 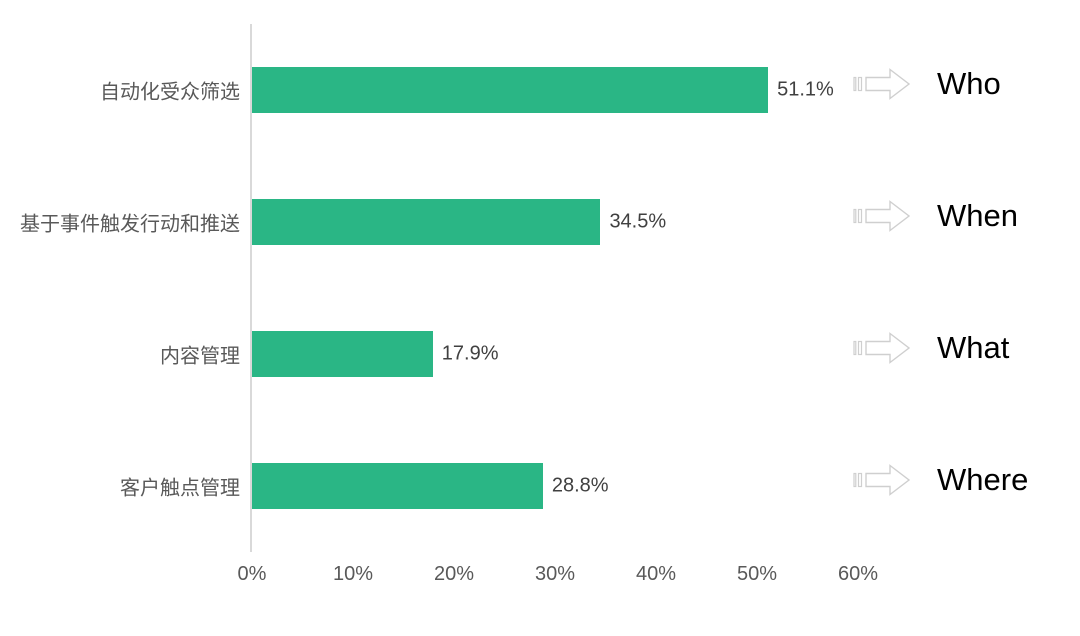 I want to click on annotation-group: Who, so click(x=927, y=84).